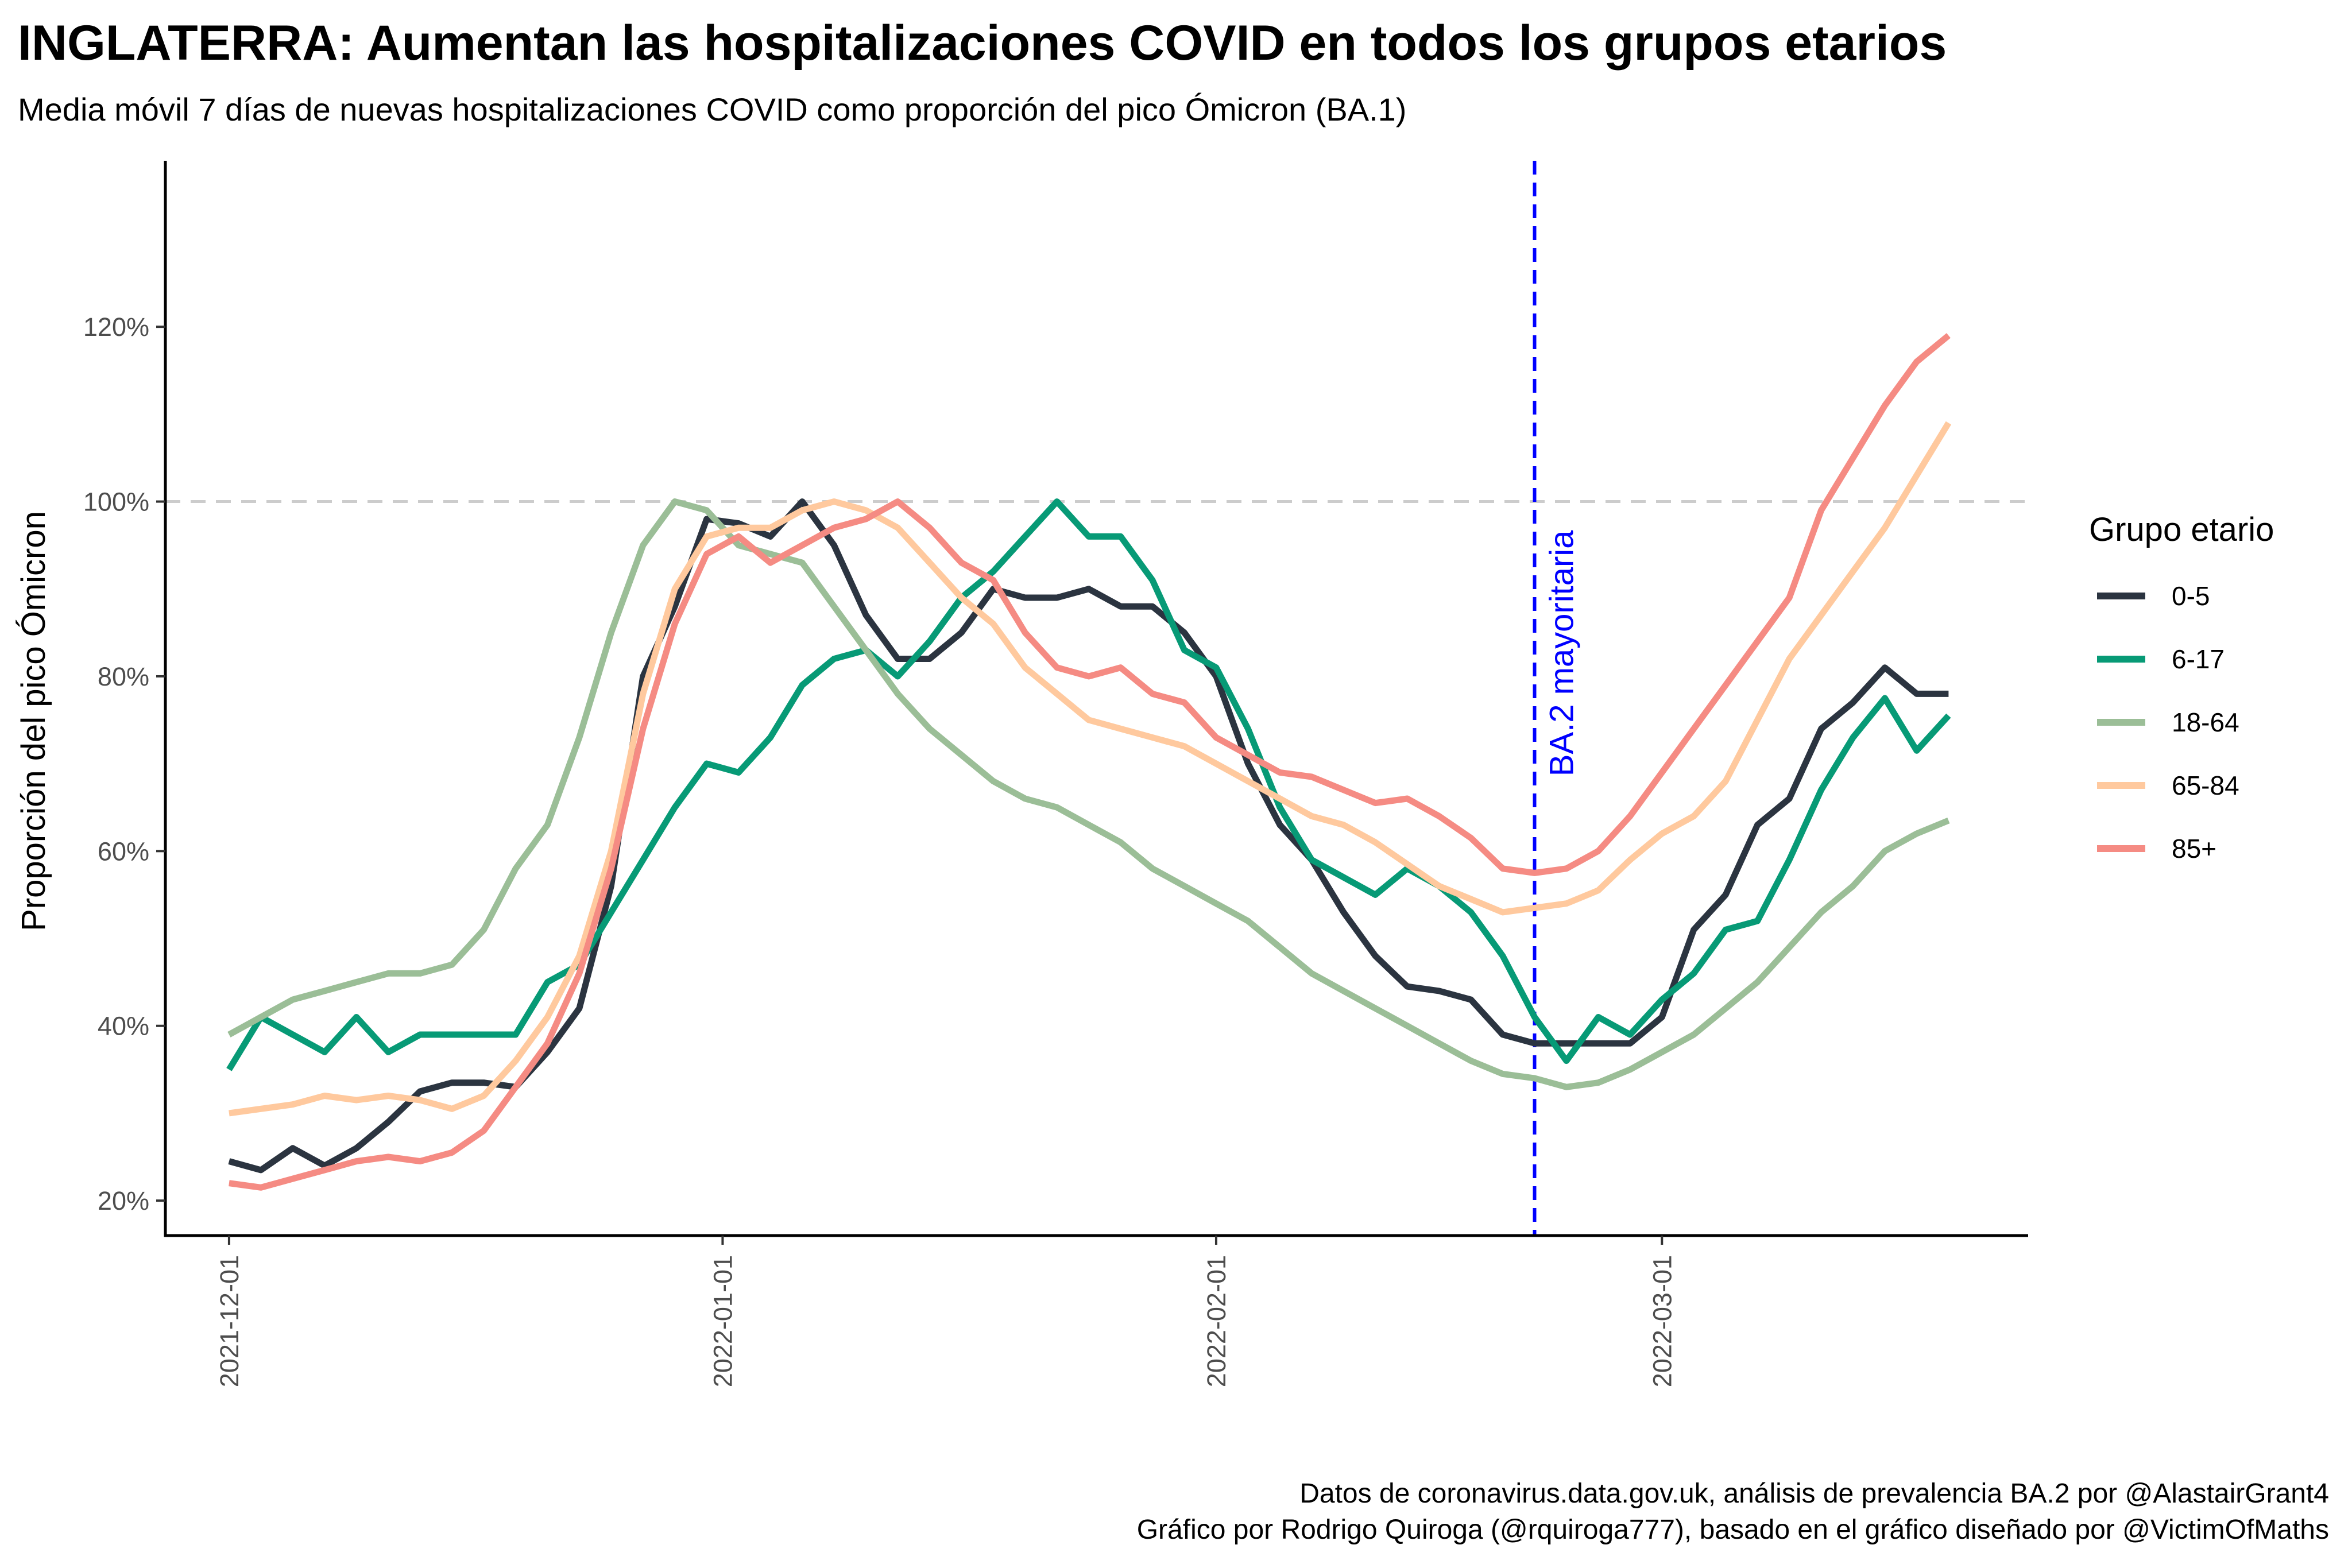 This screenshot has height=1568, width=2352. What do you see at coordinates (2205, 786) in the screenshot?
I see `legend-label-65-84: 65-84` at bounding box center [2205, 786].